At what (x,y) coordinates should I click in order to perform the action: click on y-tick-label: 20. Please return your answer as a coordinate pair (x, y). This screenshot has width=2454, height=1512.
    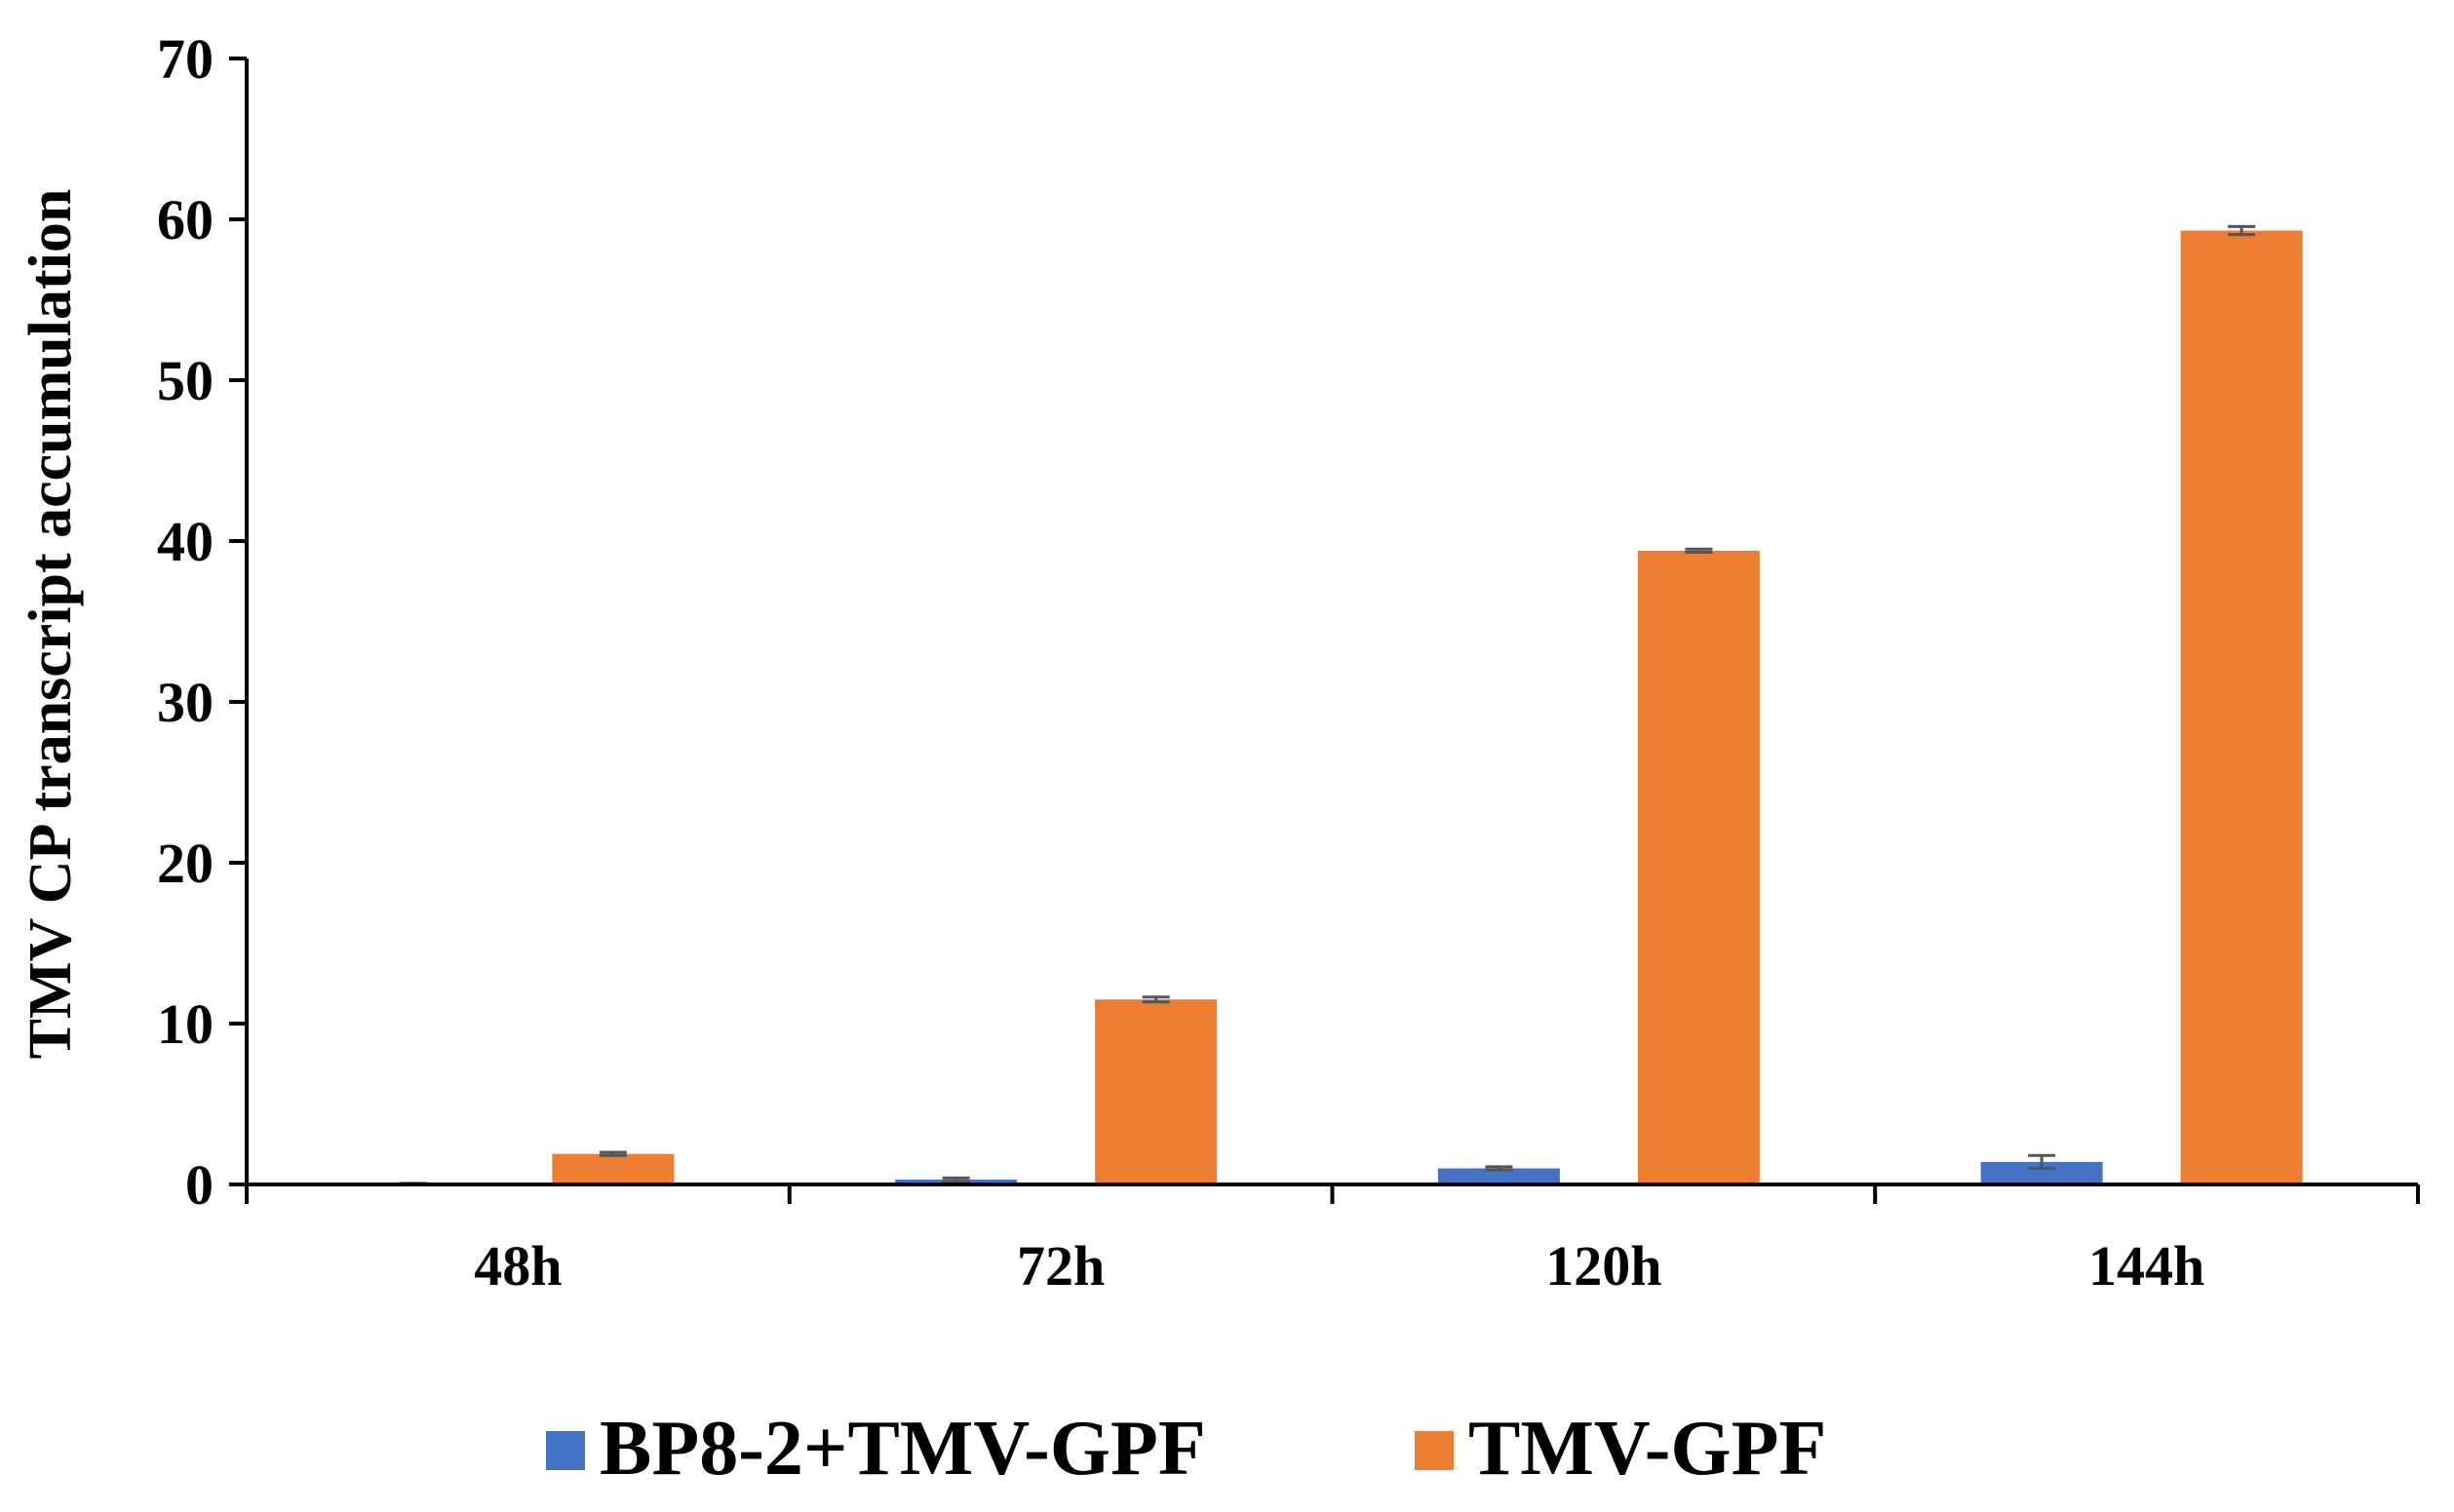
    Looking at the image, I should click on (185, 863).